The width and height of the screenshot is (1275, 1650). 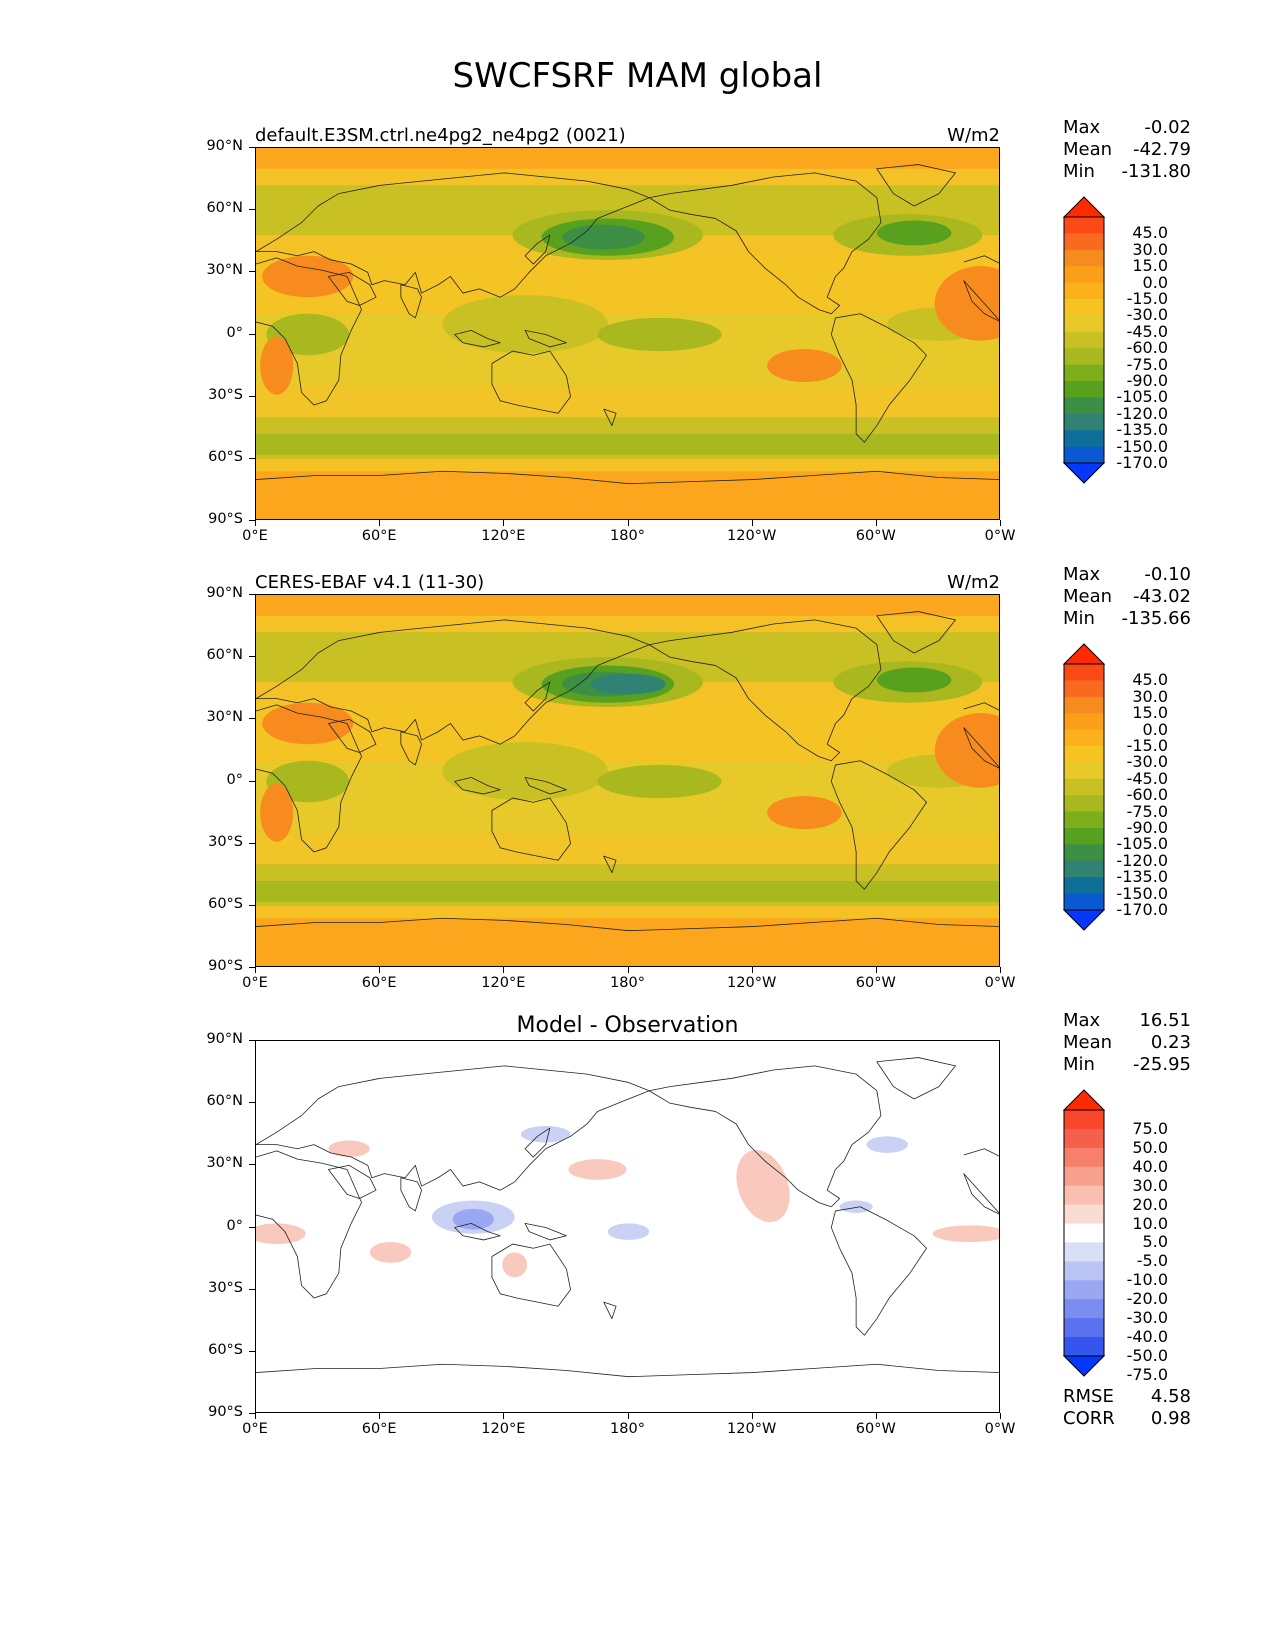 What do you see at coordinates (224, 593) in the screenshot?
I see `lat-tick-label: 90°N` at bounding box center [224, 593].